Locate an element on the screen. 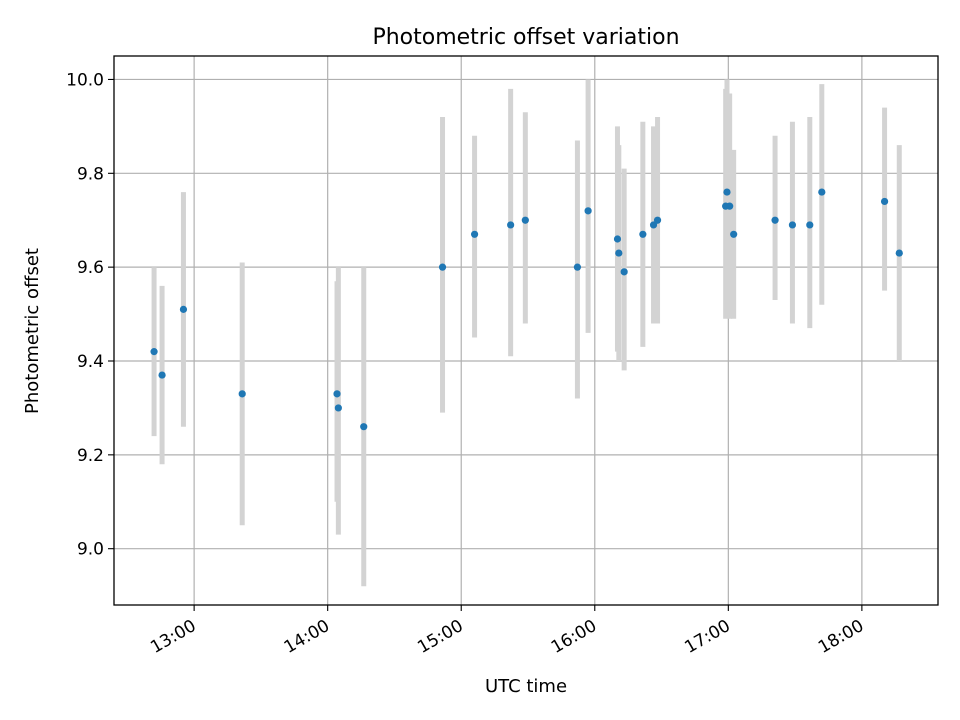 Image resolution: width=960 pixels, height=720 pixels. x-tick-label: 14:00 is located at coordinates (307, 637).